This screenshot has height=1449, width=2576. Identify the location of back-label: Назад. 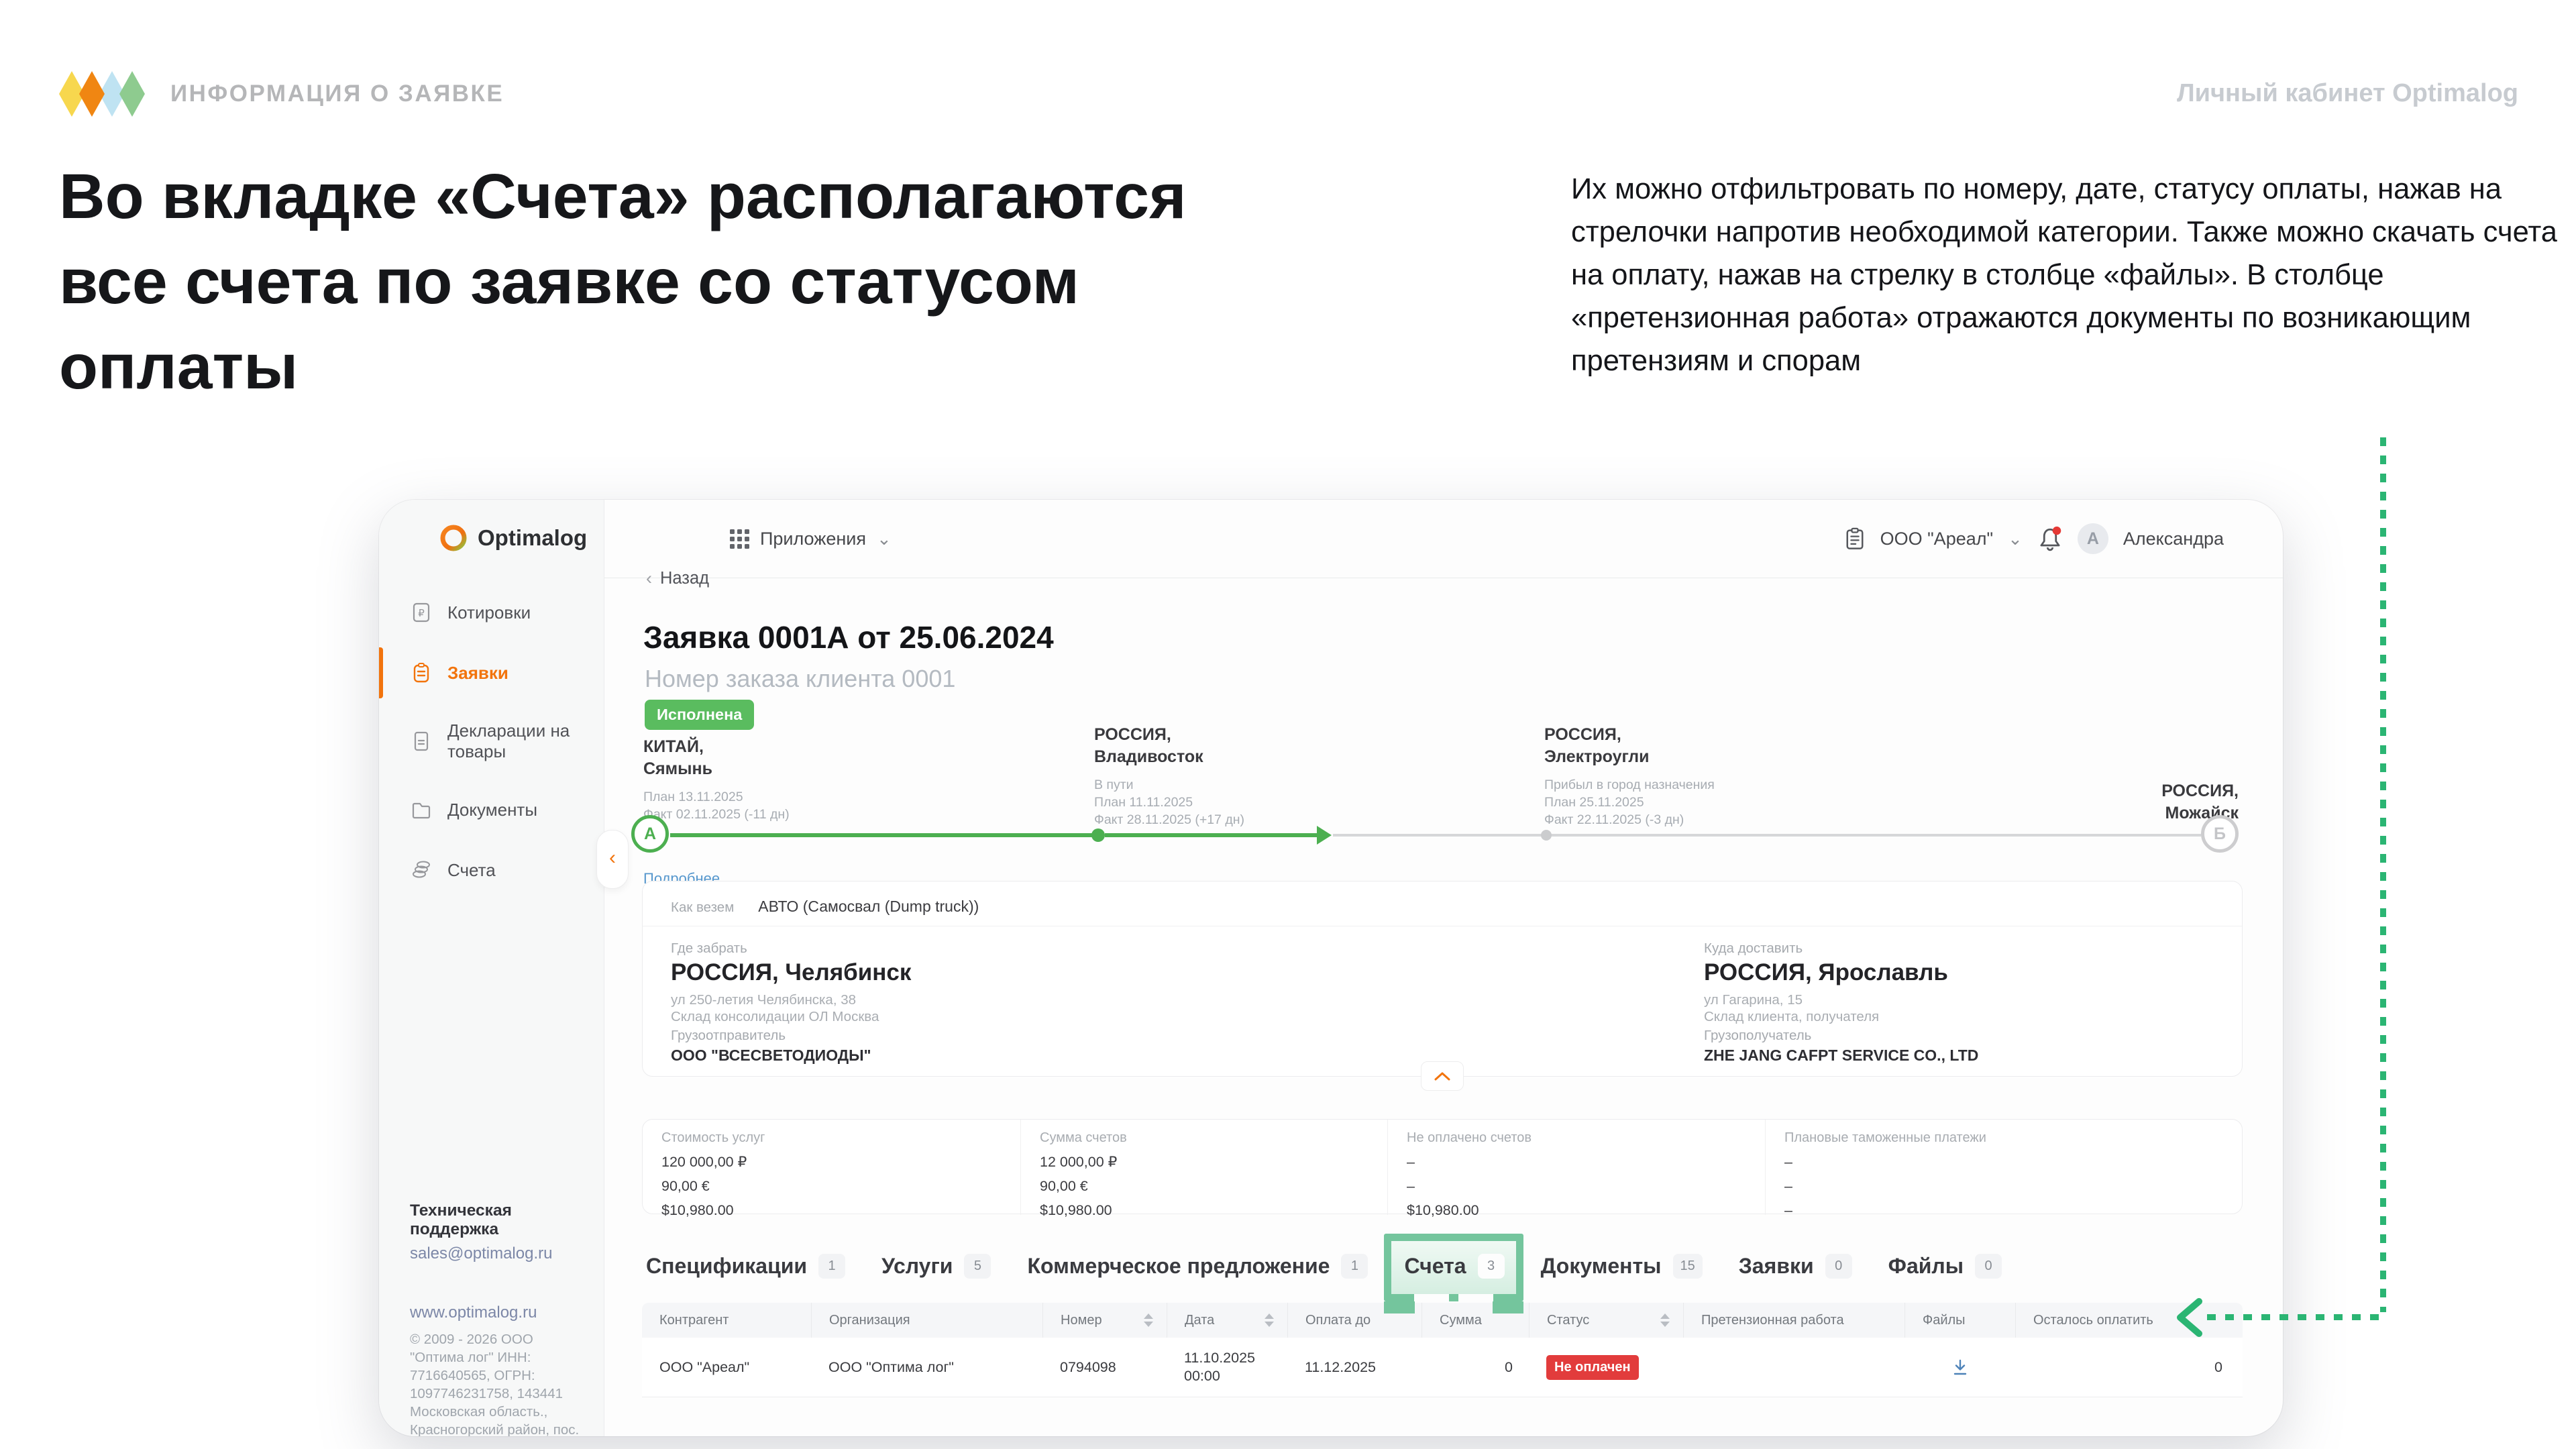
(685, 578).